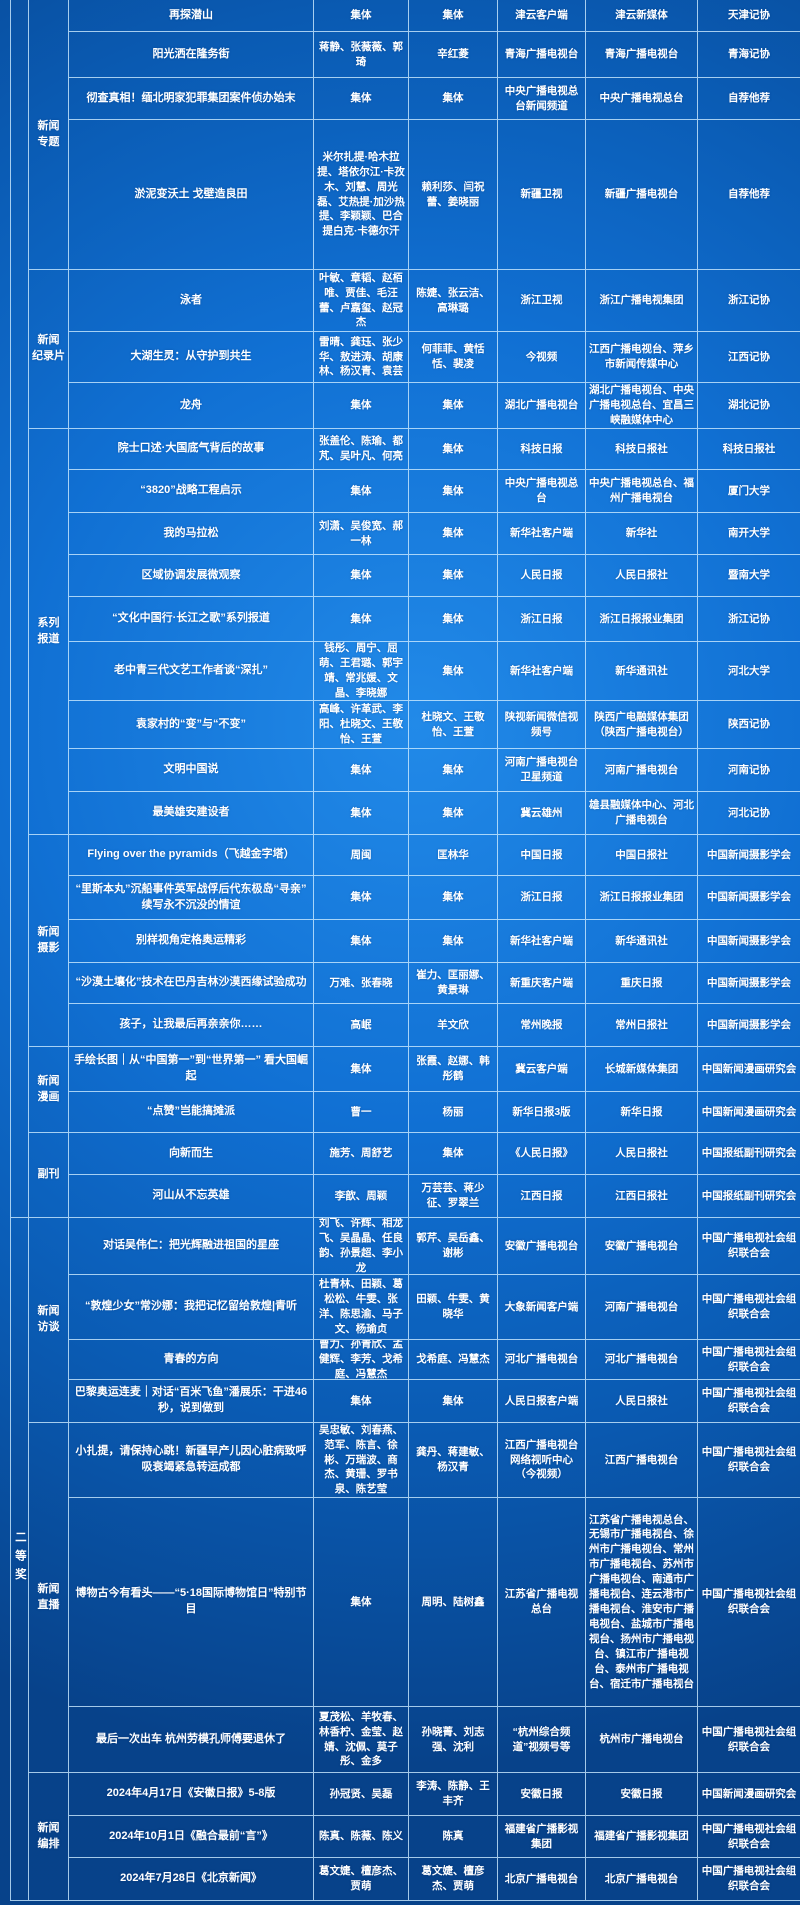 The image size is (800, 1905). Describe the element at coordinates (542, 1460) in the screenshot. I see `media-cell: 江西广播电视台网络视听中心（今视频）` at that location.